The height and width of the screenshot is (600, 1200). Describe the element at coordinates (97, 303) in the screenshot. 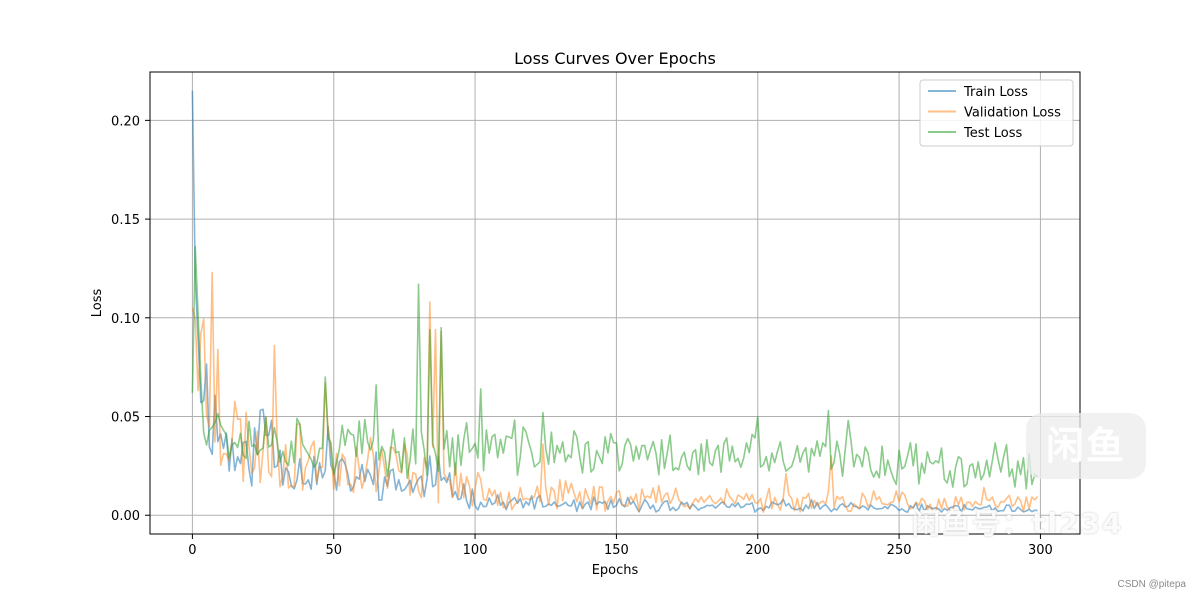

I see `y-axis-label: Loss` at that location.